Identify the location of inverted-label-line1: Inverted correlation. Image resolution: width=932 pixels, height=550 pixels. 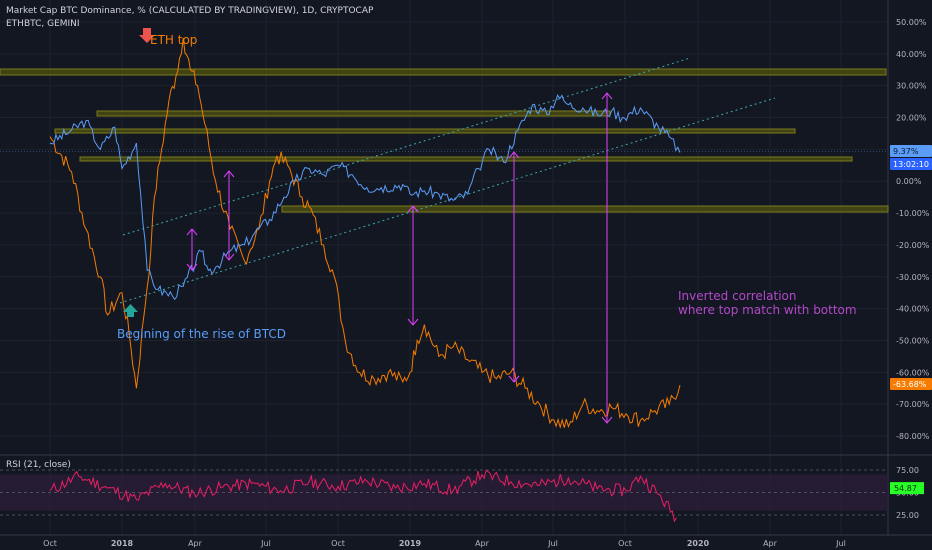
(737, 296).